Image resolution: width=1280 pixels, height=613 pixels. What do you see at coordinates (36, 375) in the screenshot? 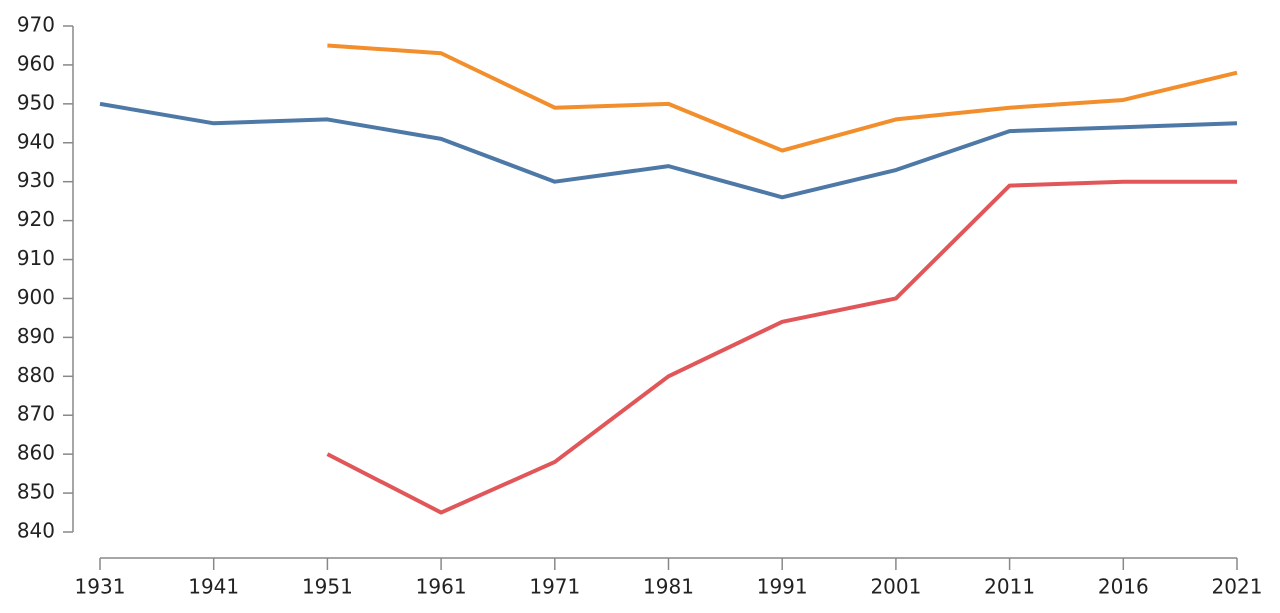
I see `y-tick-label: 880` at bounding box center [36, 375].